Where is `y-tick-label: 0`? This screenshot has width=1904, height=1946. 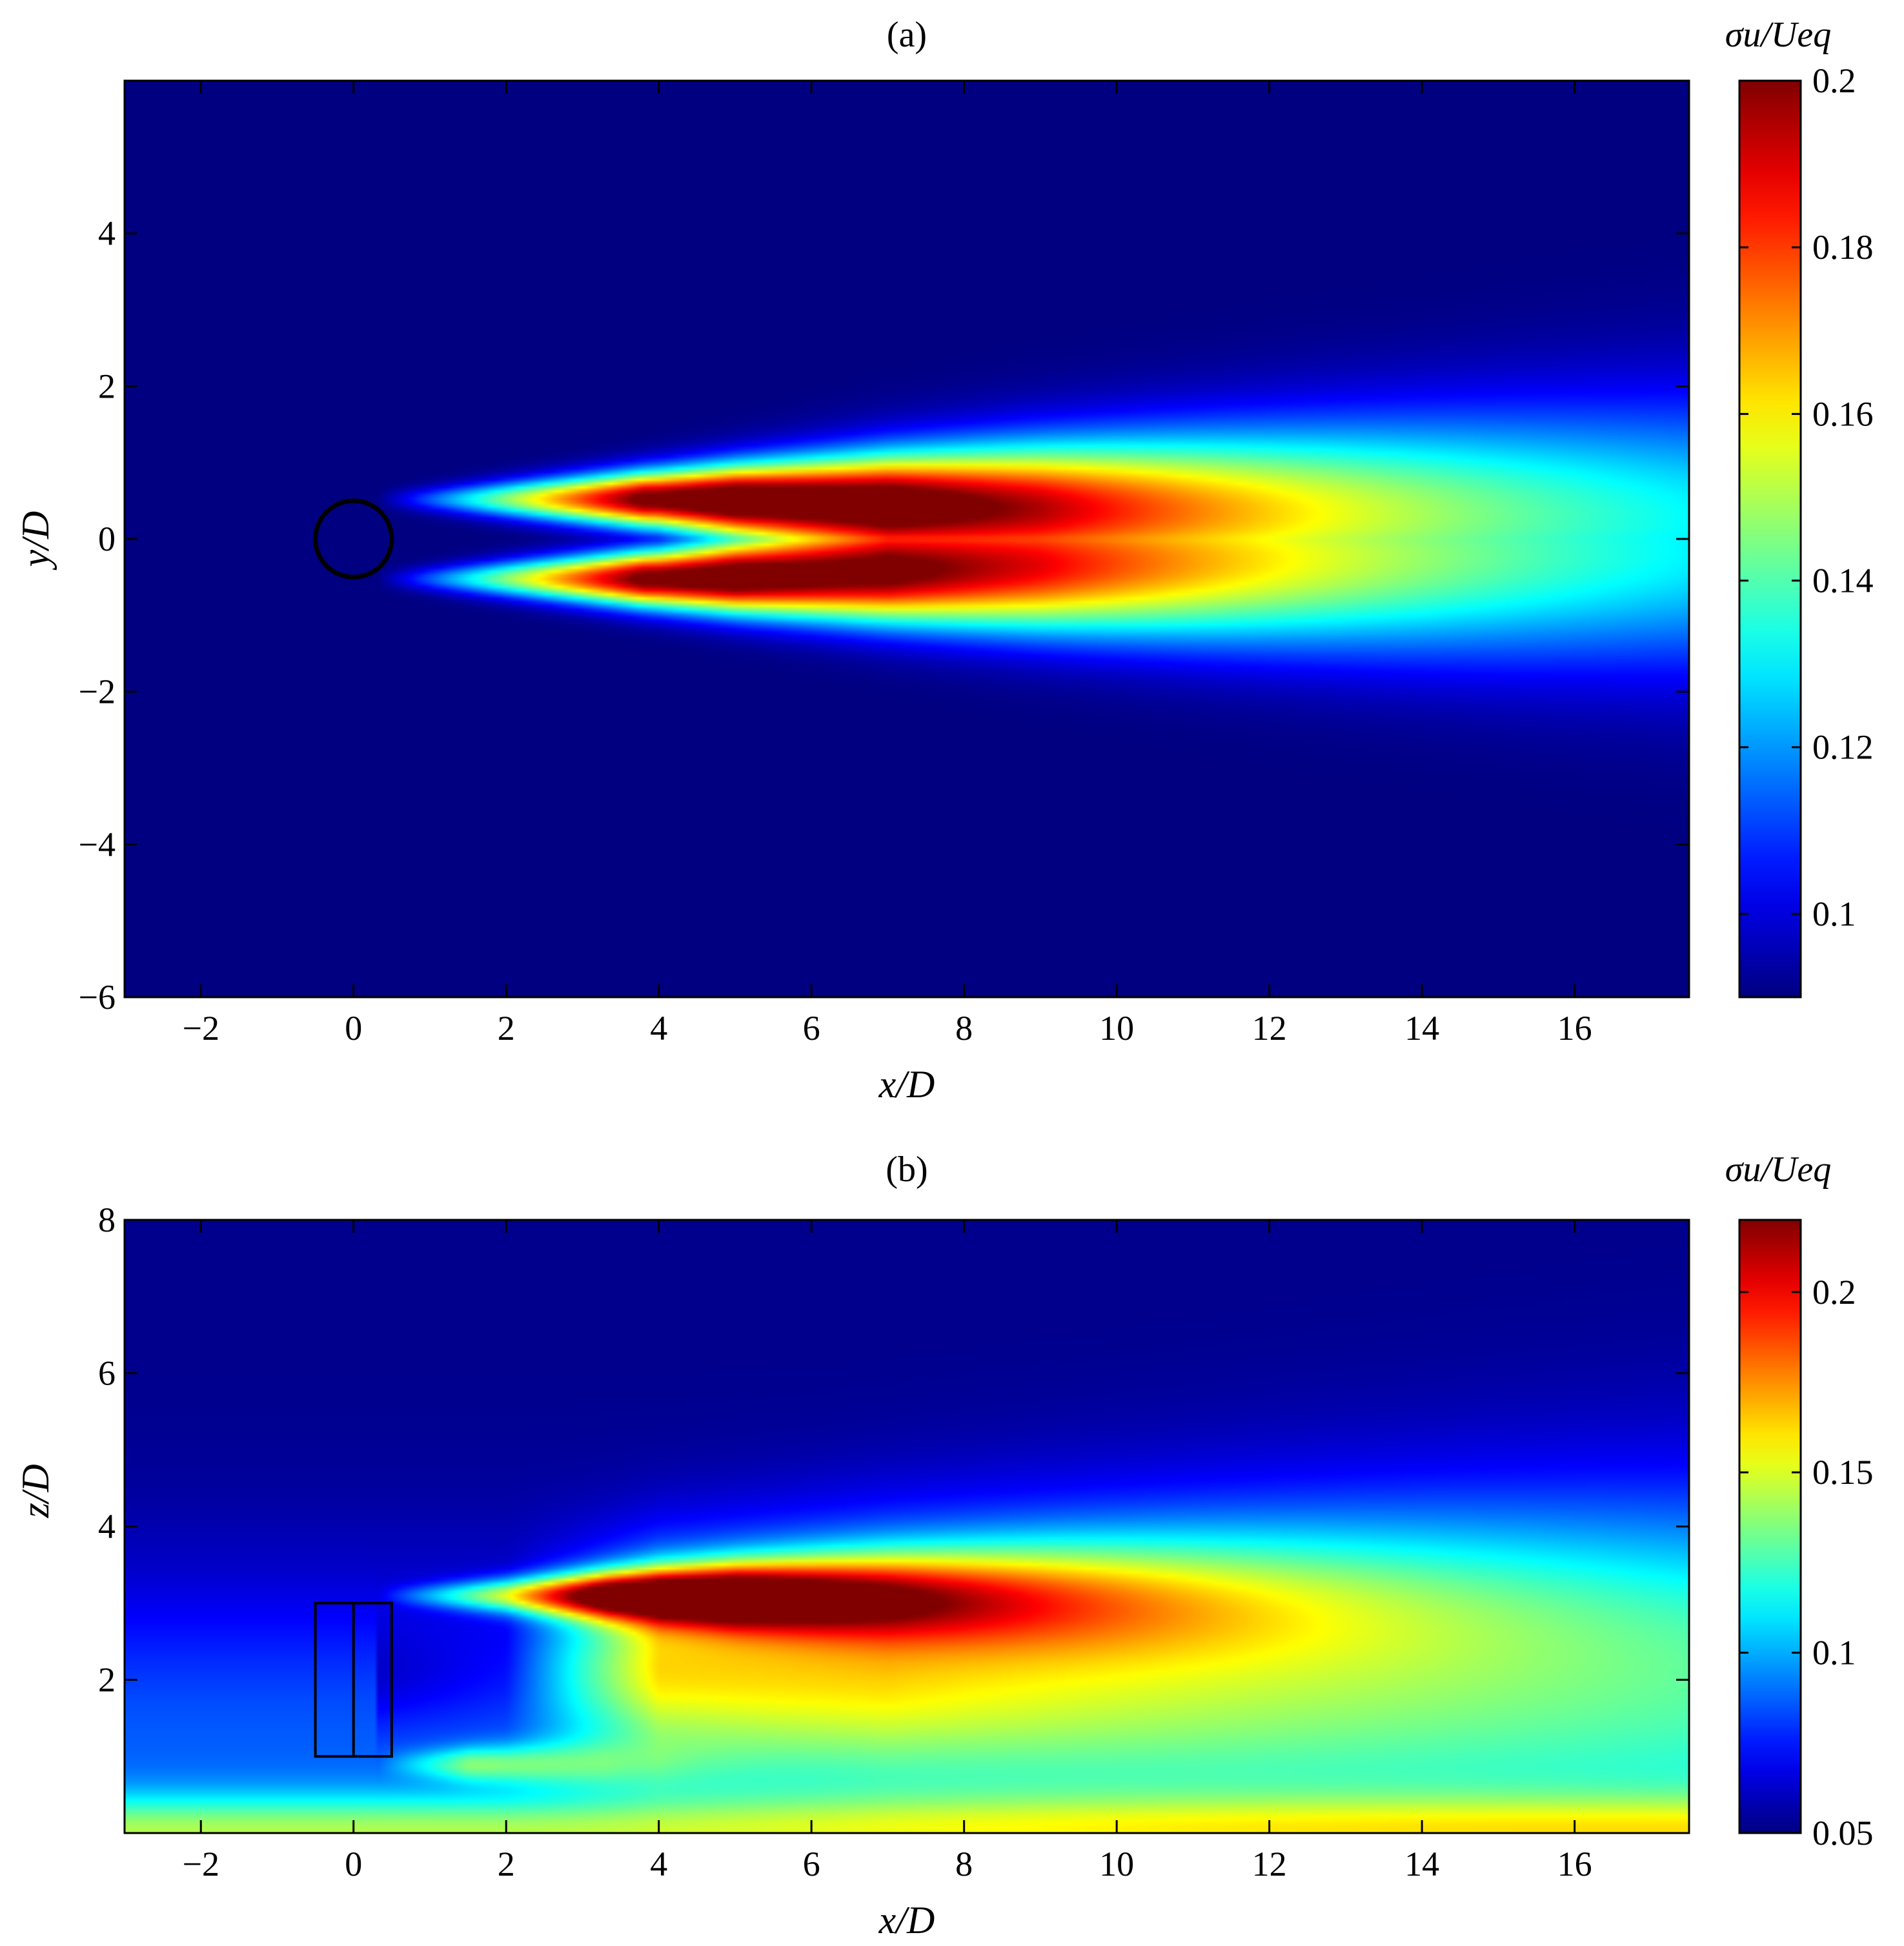 y-tick-label: 0 is located at coordinates (107, 539).